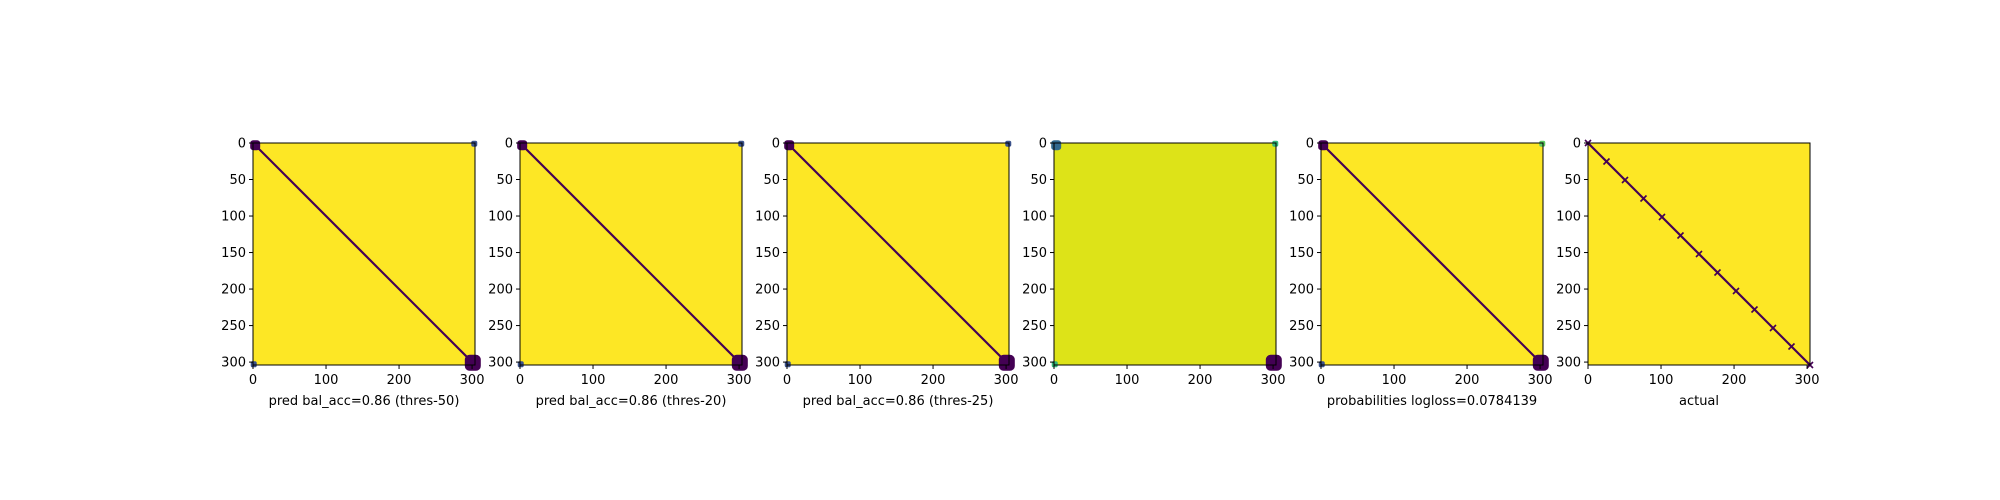 This screenshot has height=500, width=2000. I want to click on heatmap-background, so click(1165, 254).